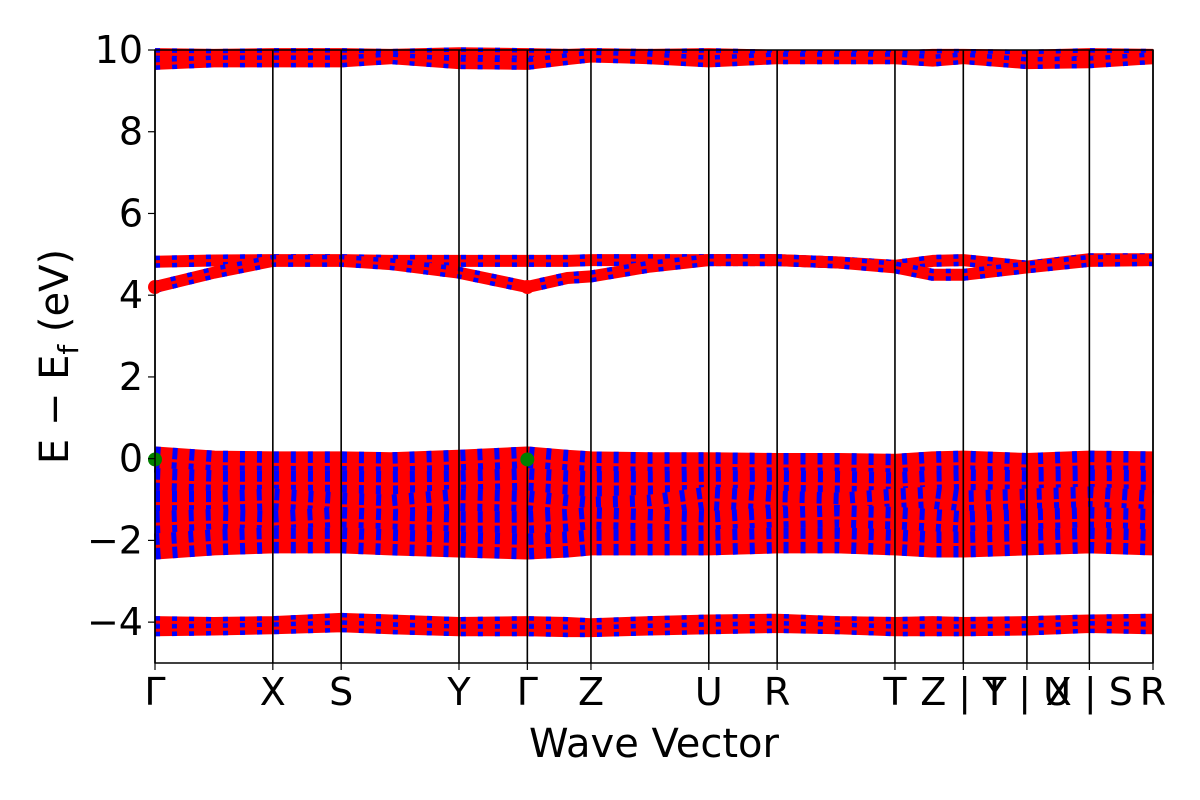 The width and height of the screenshot is (1200, 800). I want to click on y-tick-label-4: 4, so click(131, 295).